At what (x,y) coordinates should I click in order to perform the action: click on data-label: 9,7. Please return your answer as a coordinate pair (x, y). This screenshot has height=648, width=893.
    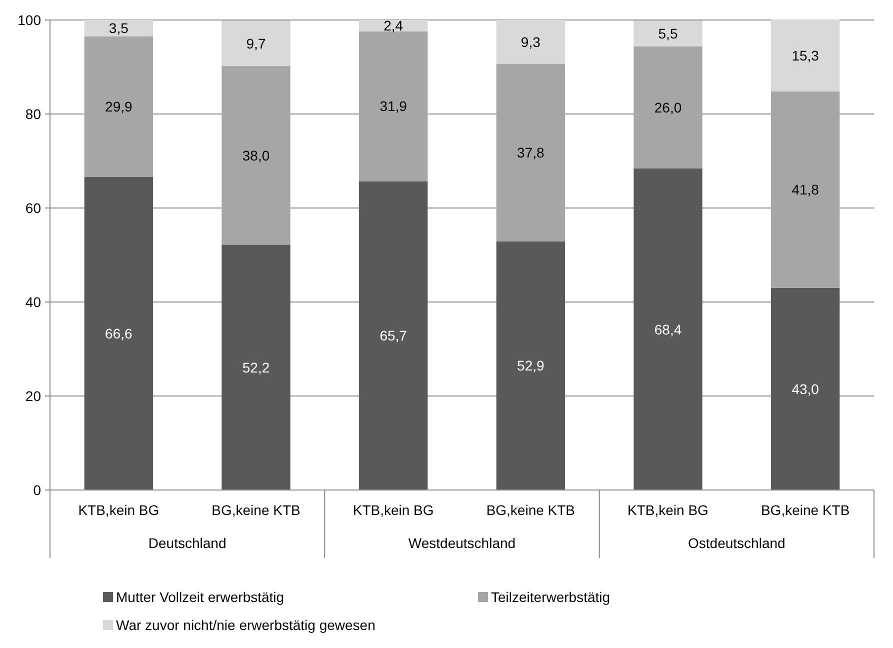
    Looking at the image, I should click on (256, 43).